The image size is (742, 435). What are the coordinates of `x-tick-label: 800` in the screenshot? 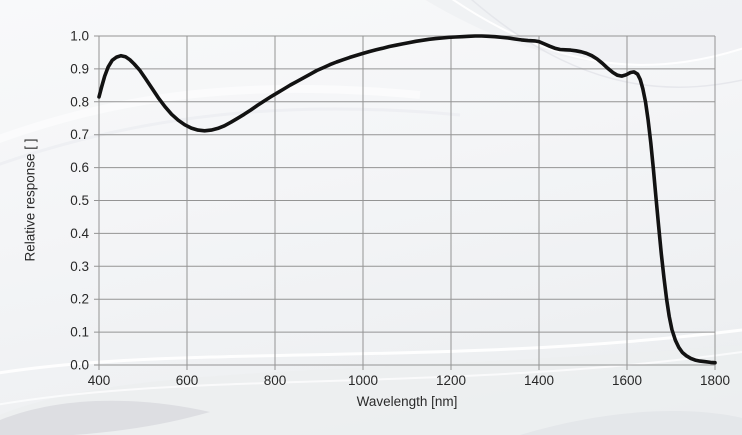 It's located at (275, 380).